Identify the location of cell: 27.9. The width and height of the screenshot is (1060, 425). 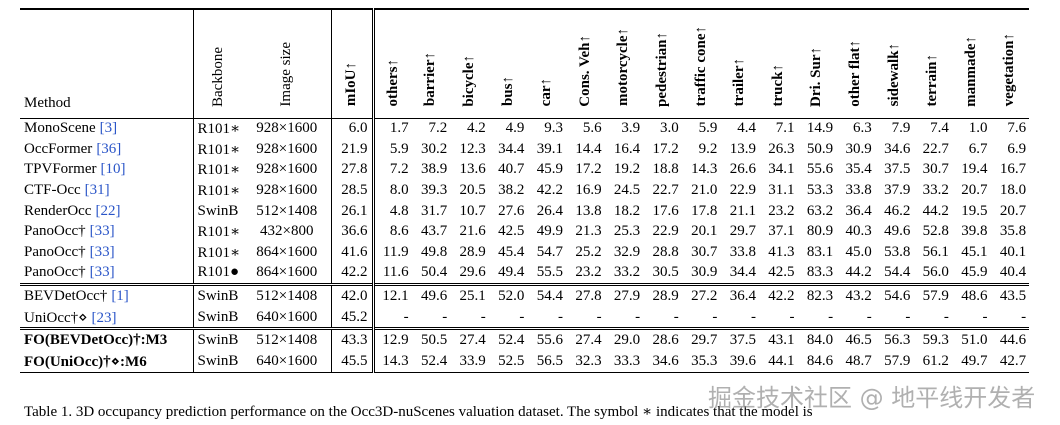
(624, 295).